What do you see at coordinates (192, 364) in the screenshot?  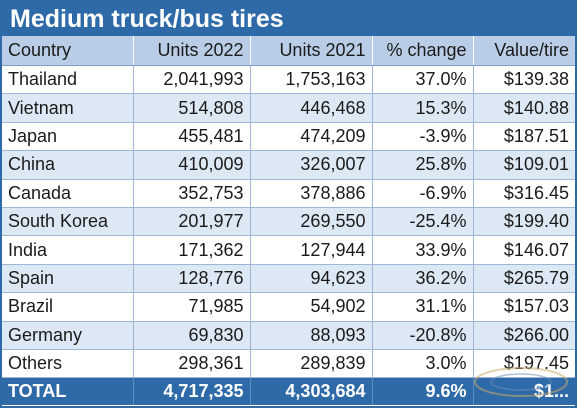 I see `cell-units-2022: 298,361` at bounding box center [192, 364].